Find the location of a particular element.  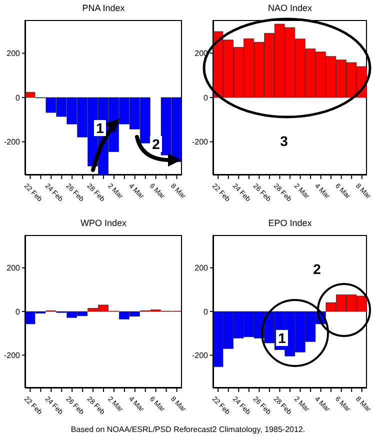

chart-title: WPO Index is located at coordinates (103, 223).